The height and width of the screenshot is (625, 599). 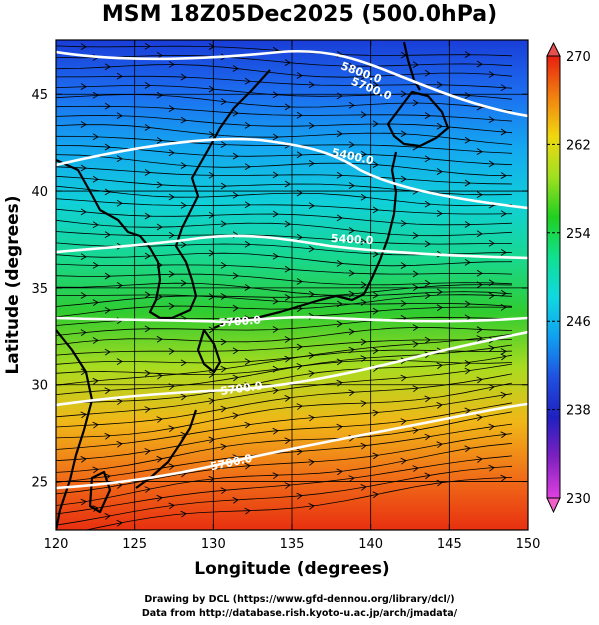 What do you see at coordinates (240, 322) in the screenshot?
I see `contour-label: 5700.0` at bounding box center [240, 322].